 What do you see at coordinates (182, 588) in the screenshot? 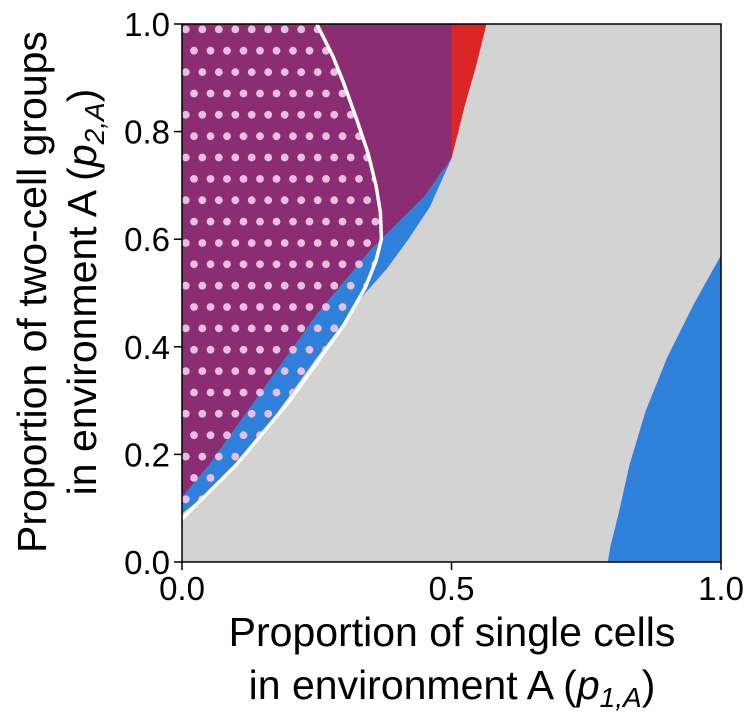
I see `x-tick-label: 0.0` at bounding box center [182, 588].